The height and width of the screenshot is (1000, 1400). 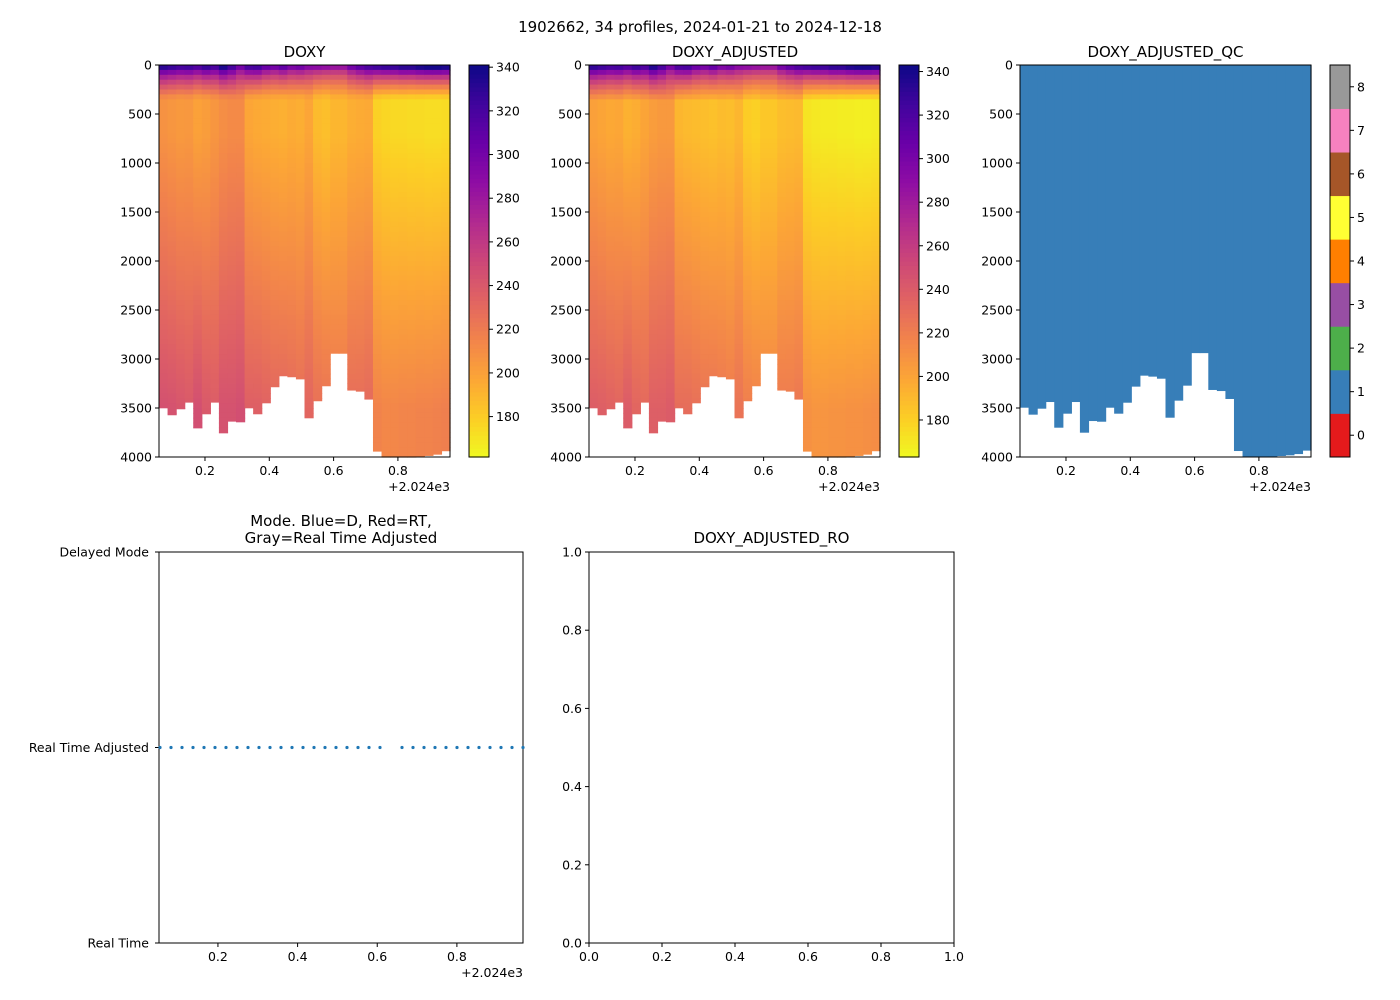 I want to click on doxy-colorbar-frame, so click(x=479, y=261).